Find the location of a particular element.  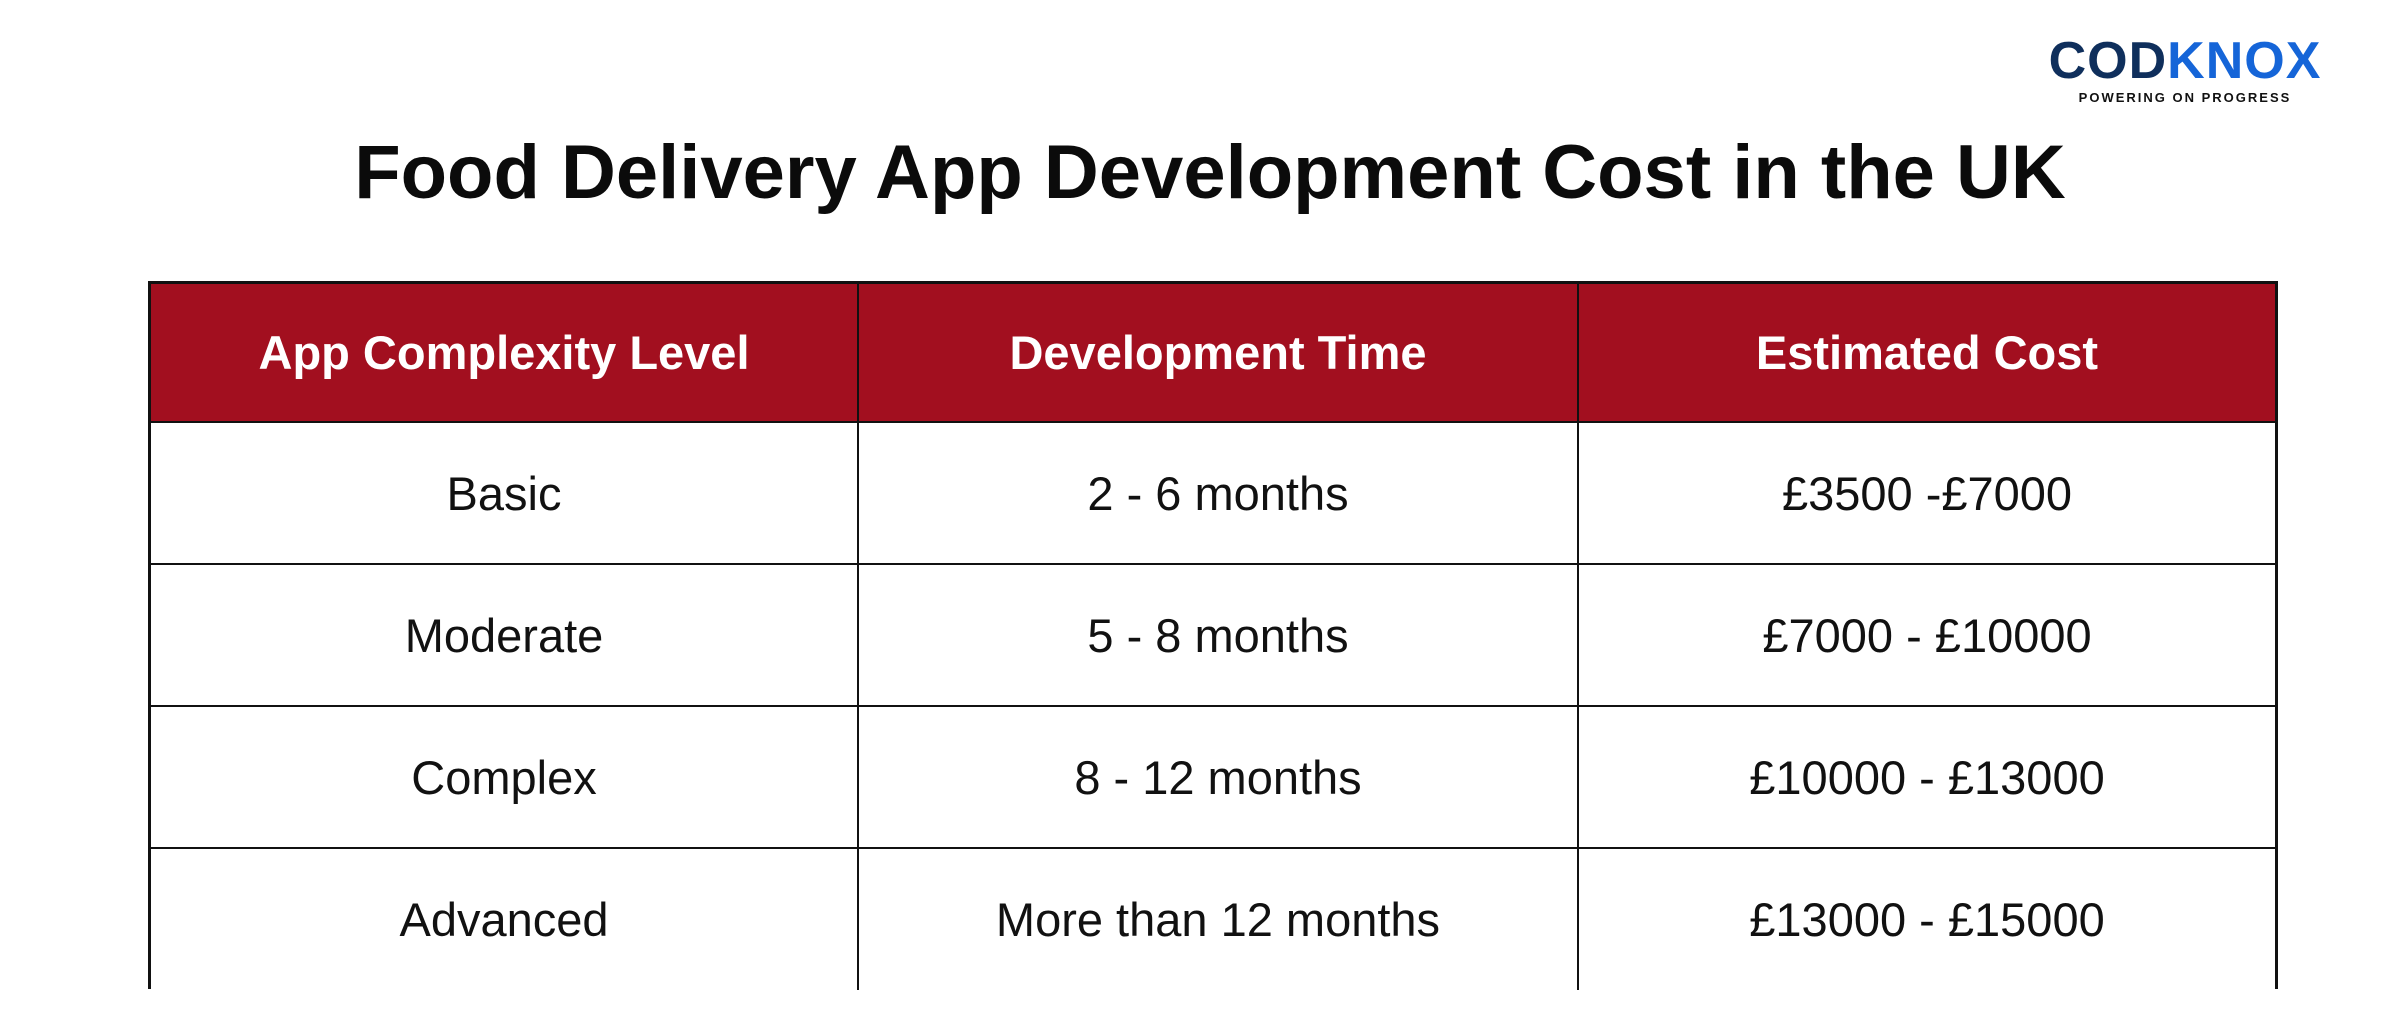

column-header-cost: Estimated Cost is located at coordinates (1926, 353).